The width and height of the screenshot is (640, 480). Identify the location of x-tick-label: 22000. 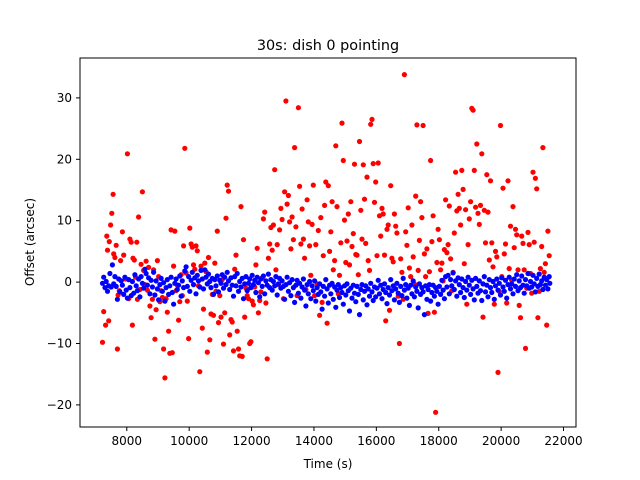
(563, 441).